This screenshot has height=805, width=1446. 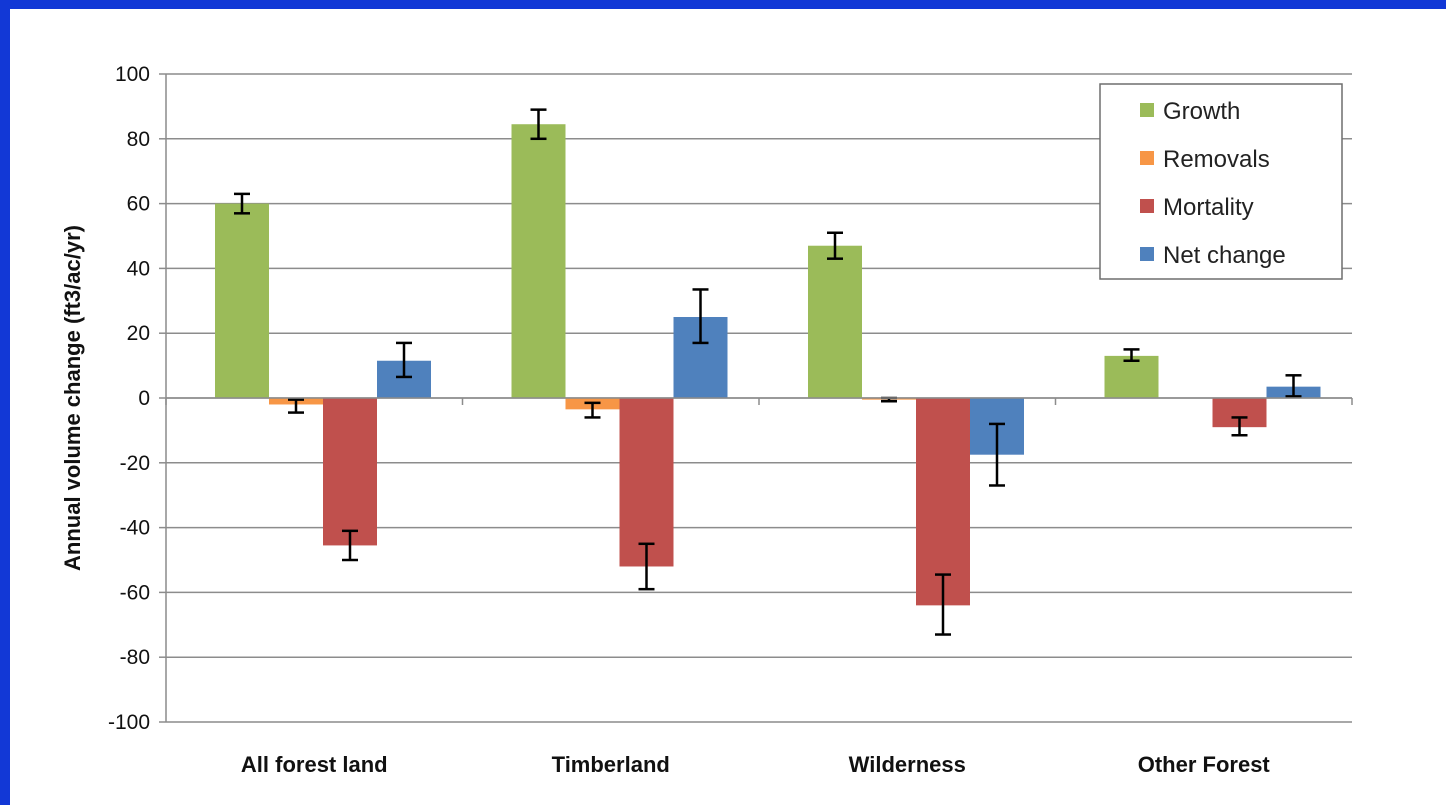 What do you see at coordinates (138, 139) in the screenshot?
I see `y-tick-label: 80` at bounding box center [138, 139].